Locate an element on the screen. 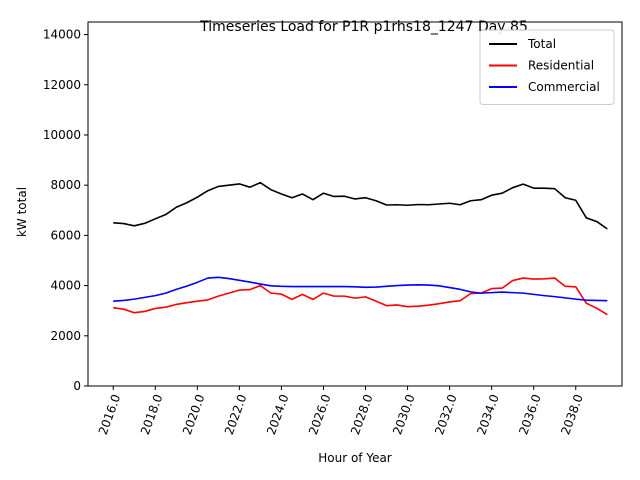  y-tick-label: 10000 is located at coordinates (62, 135).